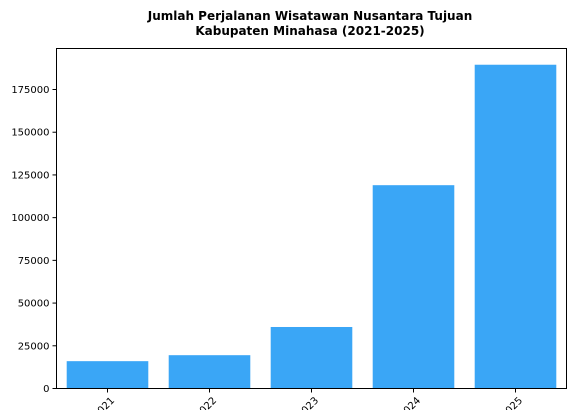  What do you see at coordinates (206, 402) in the screenshot?
I see `x-tick-label: 2022` at bounding box center [206, 402].